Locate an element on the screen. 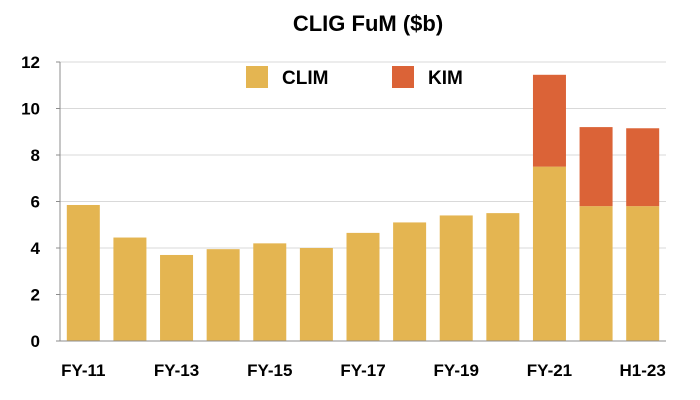 Image resolution: width=700 pixels, height=400 pixels. x-tick-label: FY-11 is located at coordinates (83, 370).